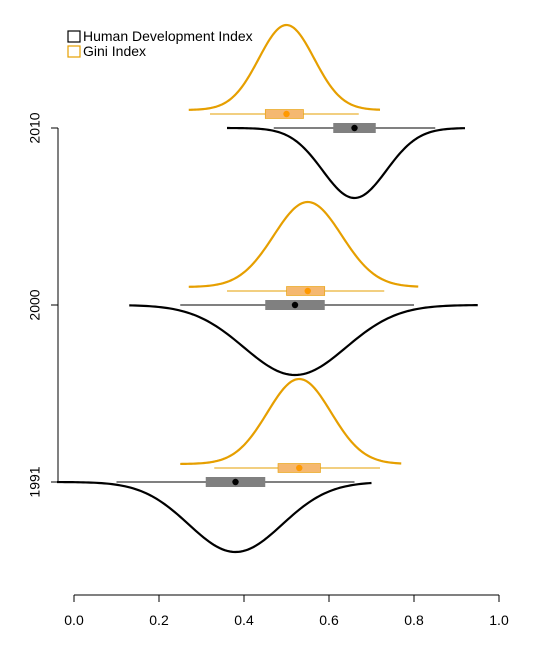 The width and height of the screenshot is (535, 650). I want to click on legend-label-hdi: Human Development Index, so click(168, 36).